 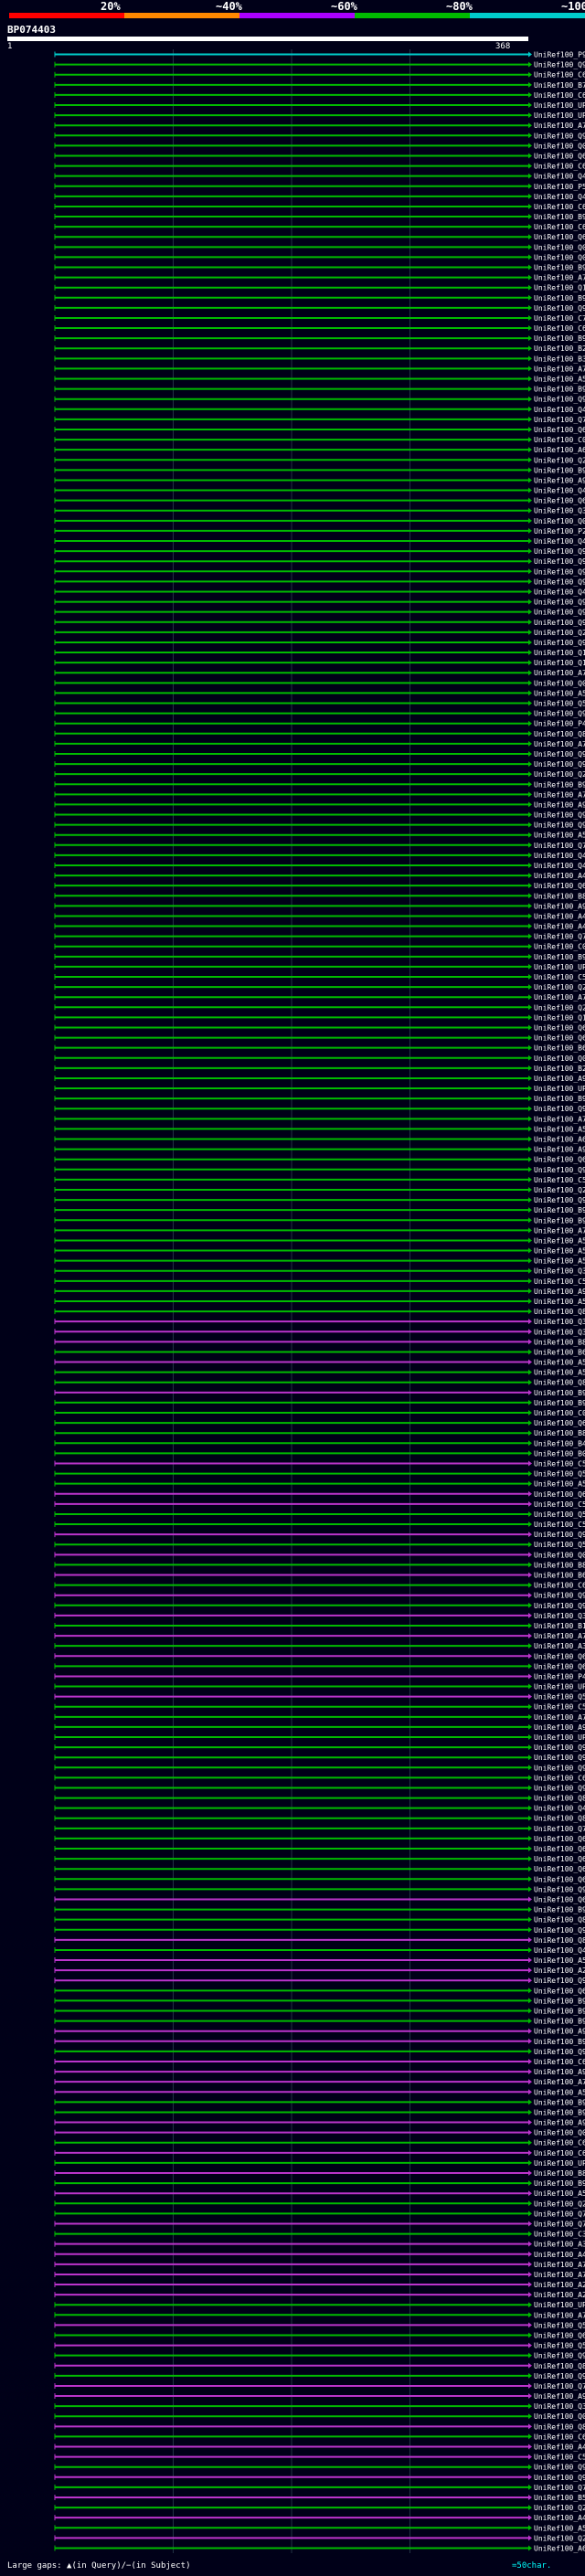 I want to click on hit-label: UniRef100_Q7UH66, so click(x=560, y=2488).